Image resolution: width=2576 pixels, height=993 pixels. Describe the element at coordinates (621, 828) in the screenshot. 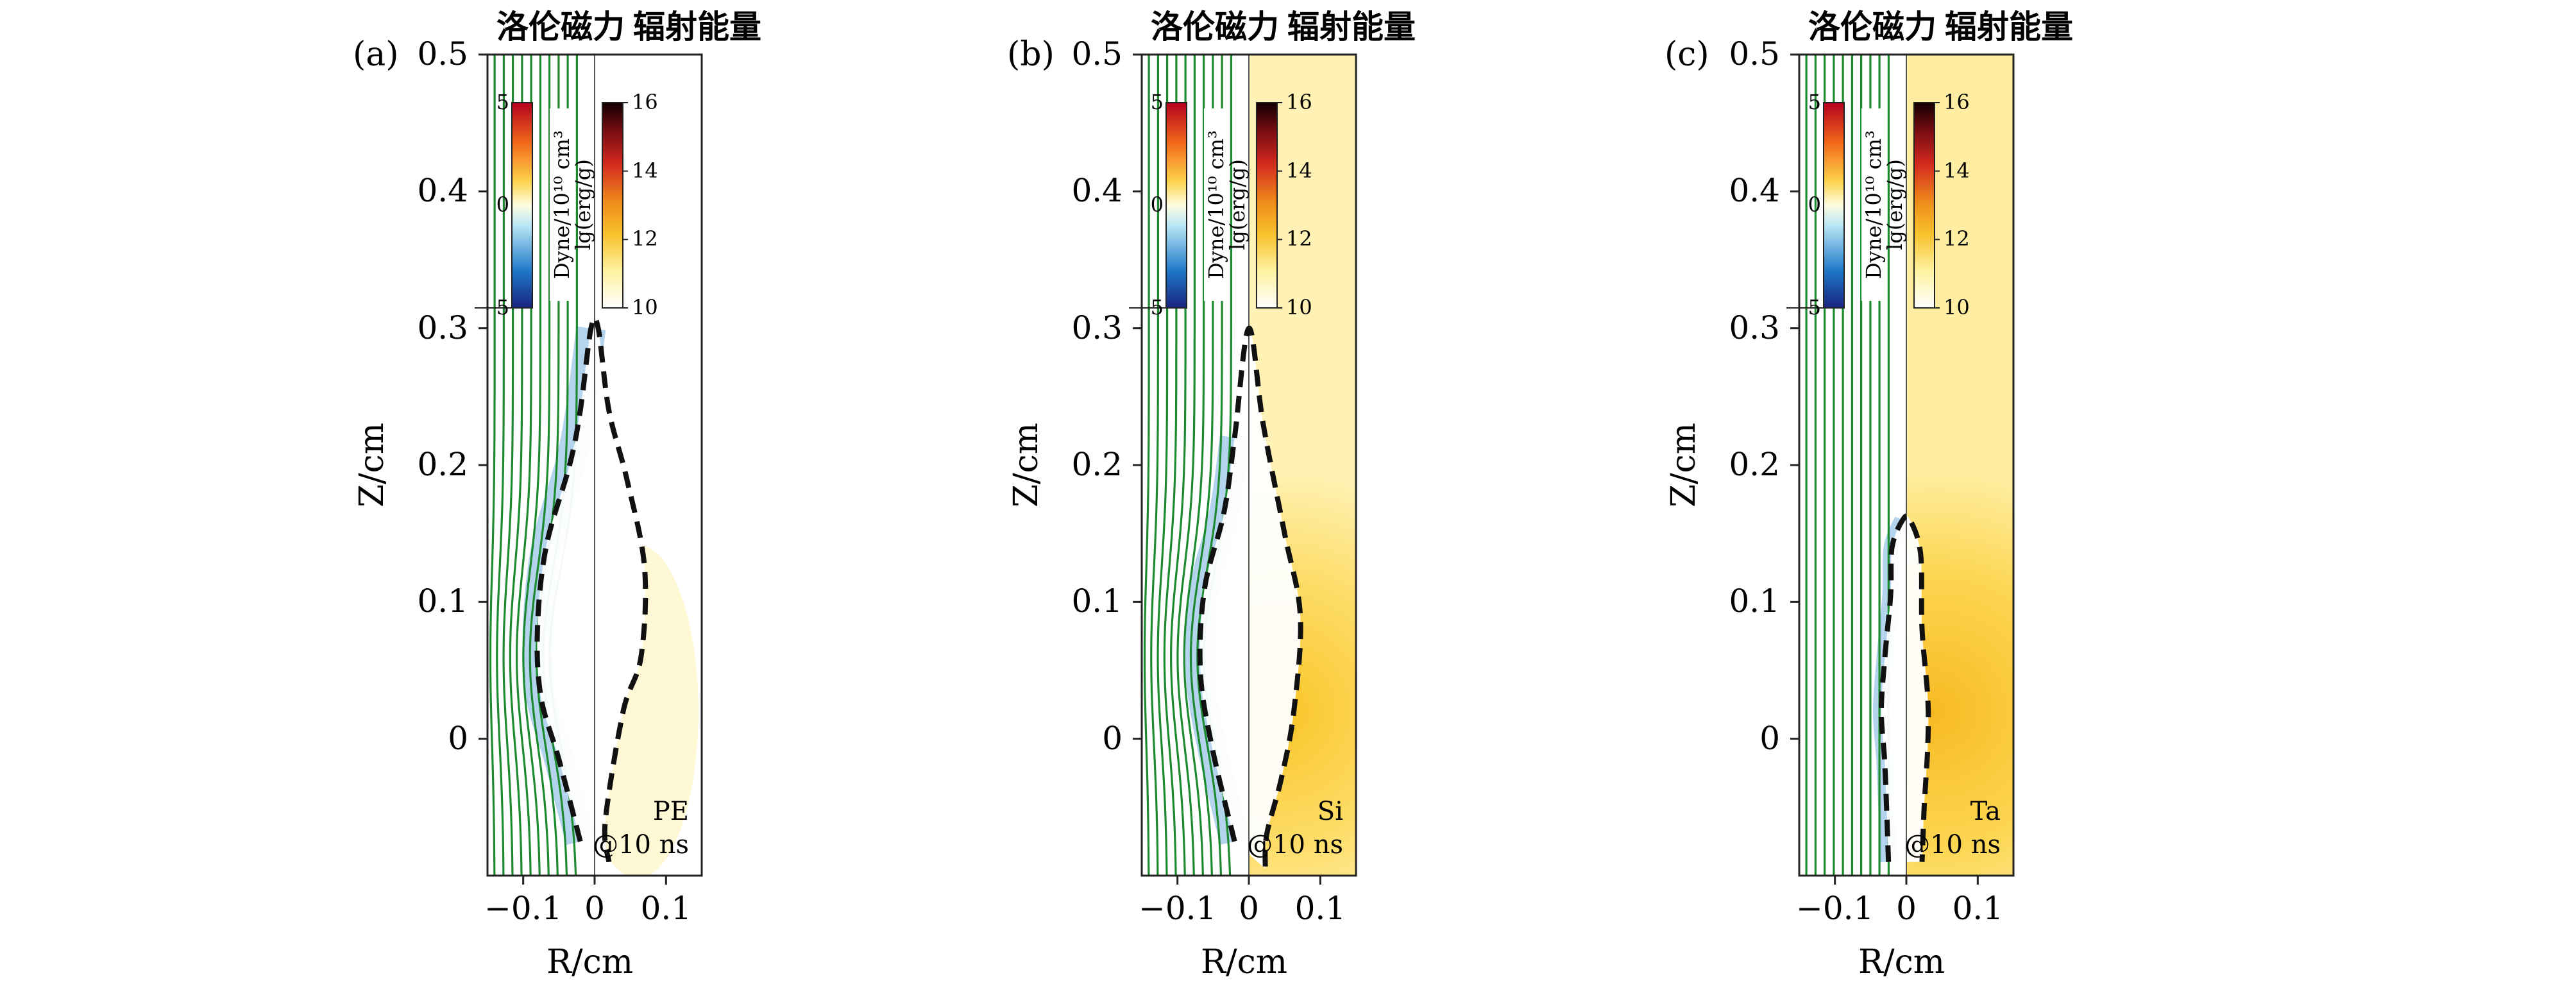

I see `material-annotation: PE @10 ns` at that location.